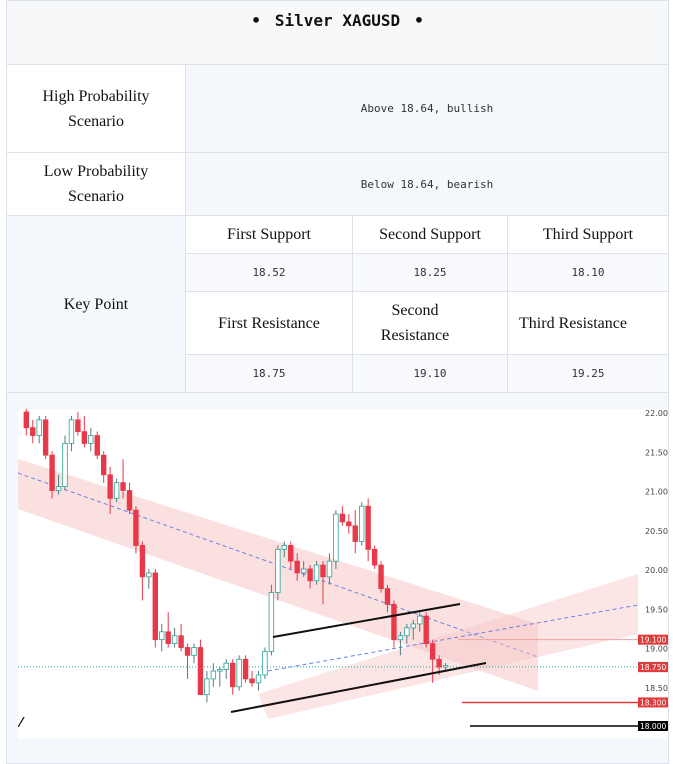 The height and width of the screenshot is (764, 673). What do you see at coordinates (588, 323) in the screenshot?
I see `third-resistance-header: Third Resistance` at bounding box center [588, 323].